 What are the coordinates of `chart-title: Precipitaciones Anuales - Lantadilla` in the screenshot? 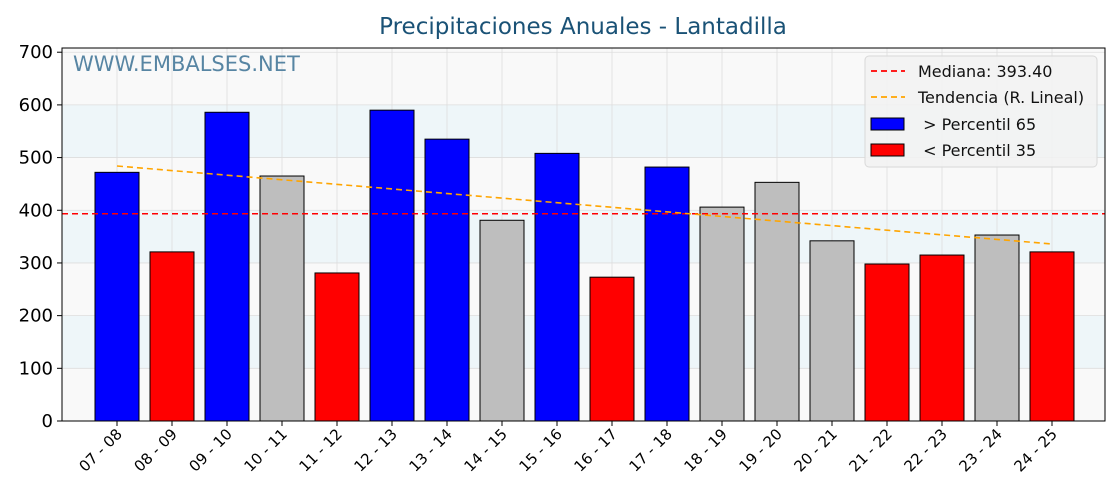 It's located at (583, 27).